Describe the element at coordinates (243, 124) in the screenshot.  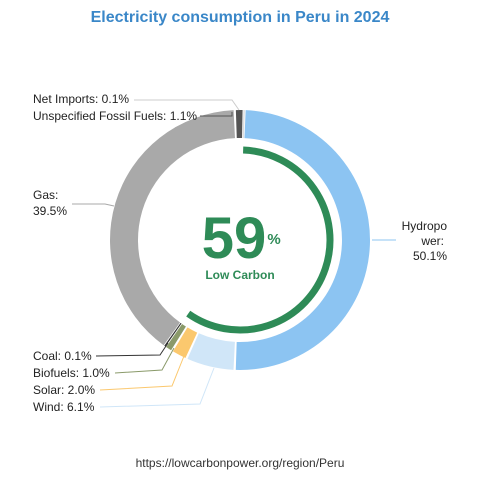
I see `slice-net-imports` at that location.